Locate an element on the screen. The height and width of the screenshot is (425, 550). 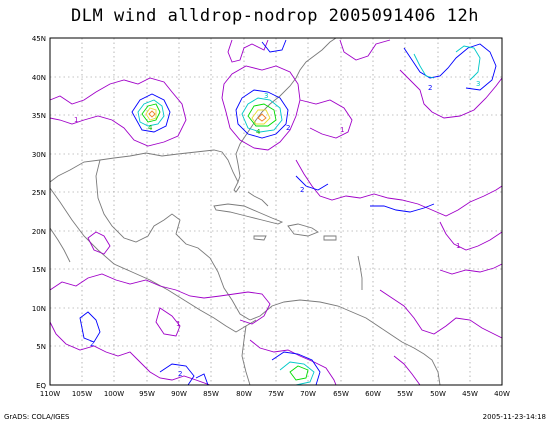
lon-label: 55W is located at coordinates (405, 394).